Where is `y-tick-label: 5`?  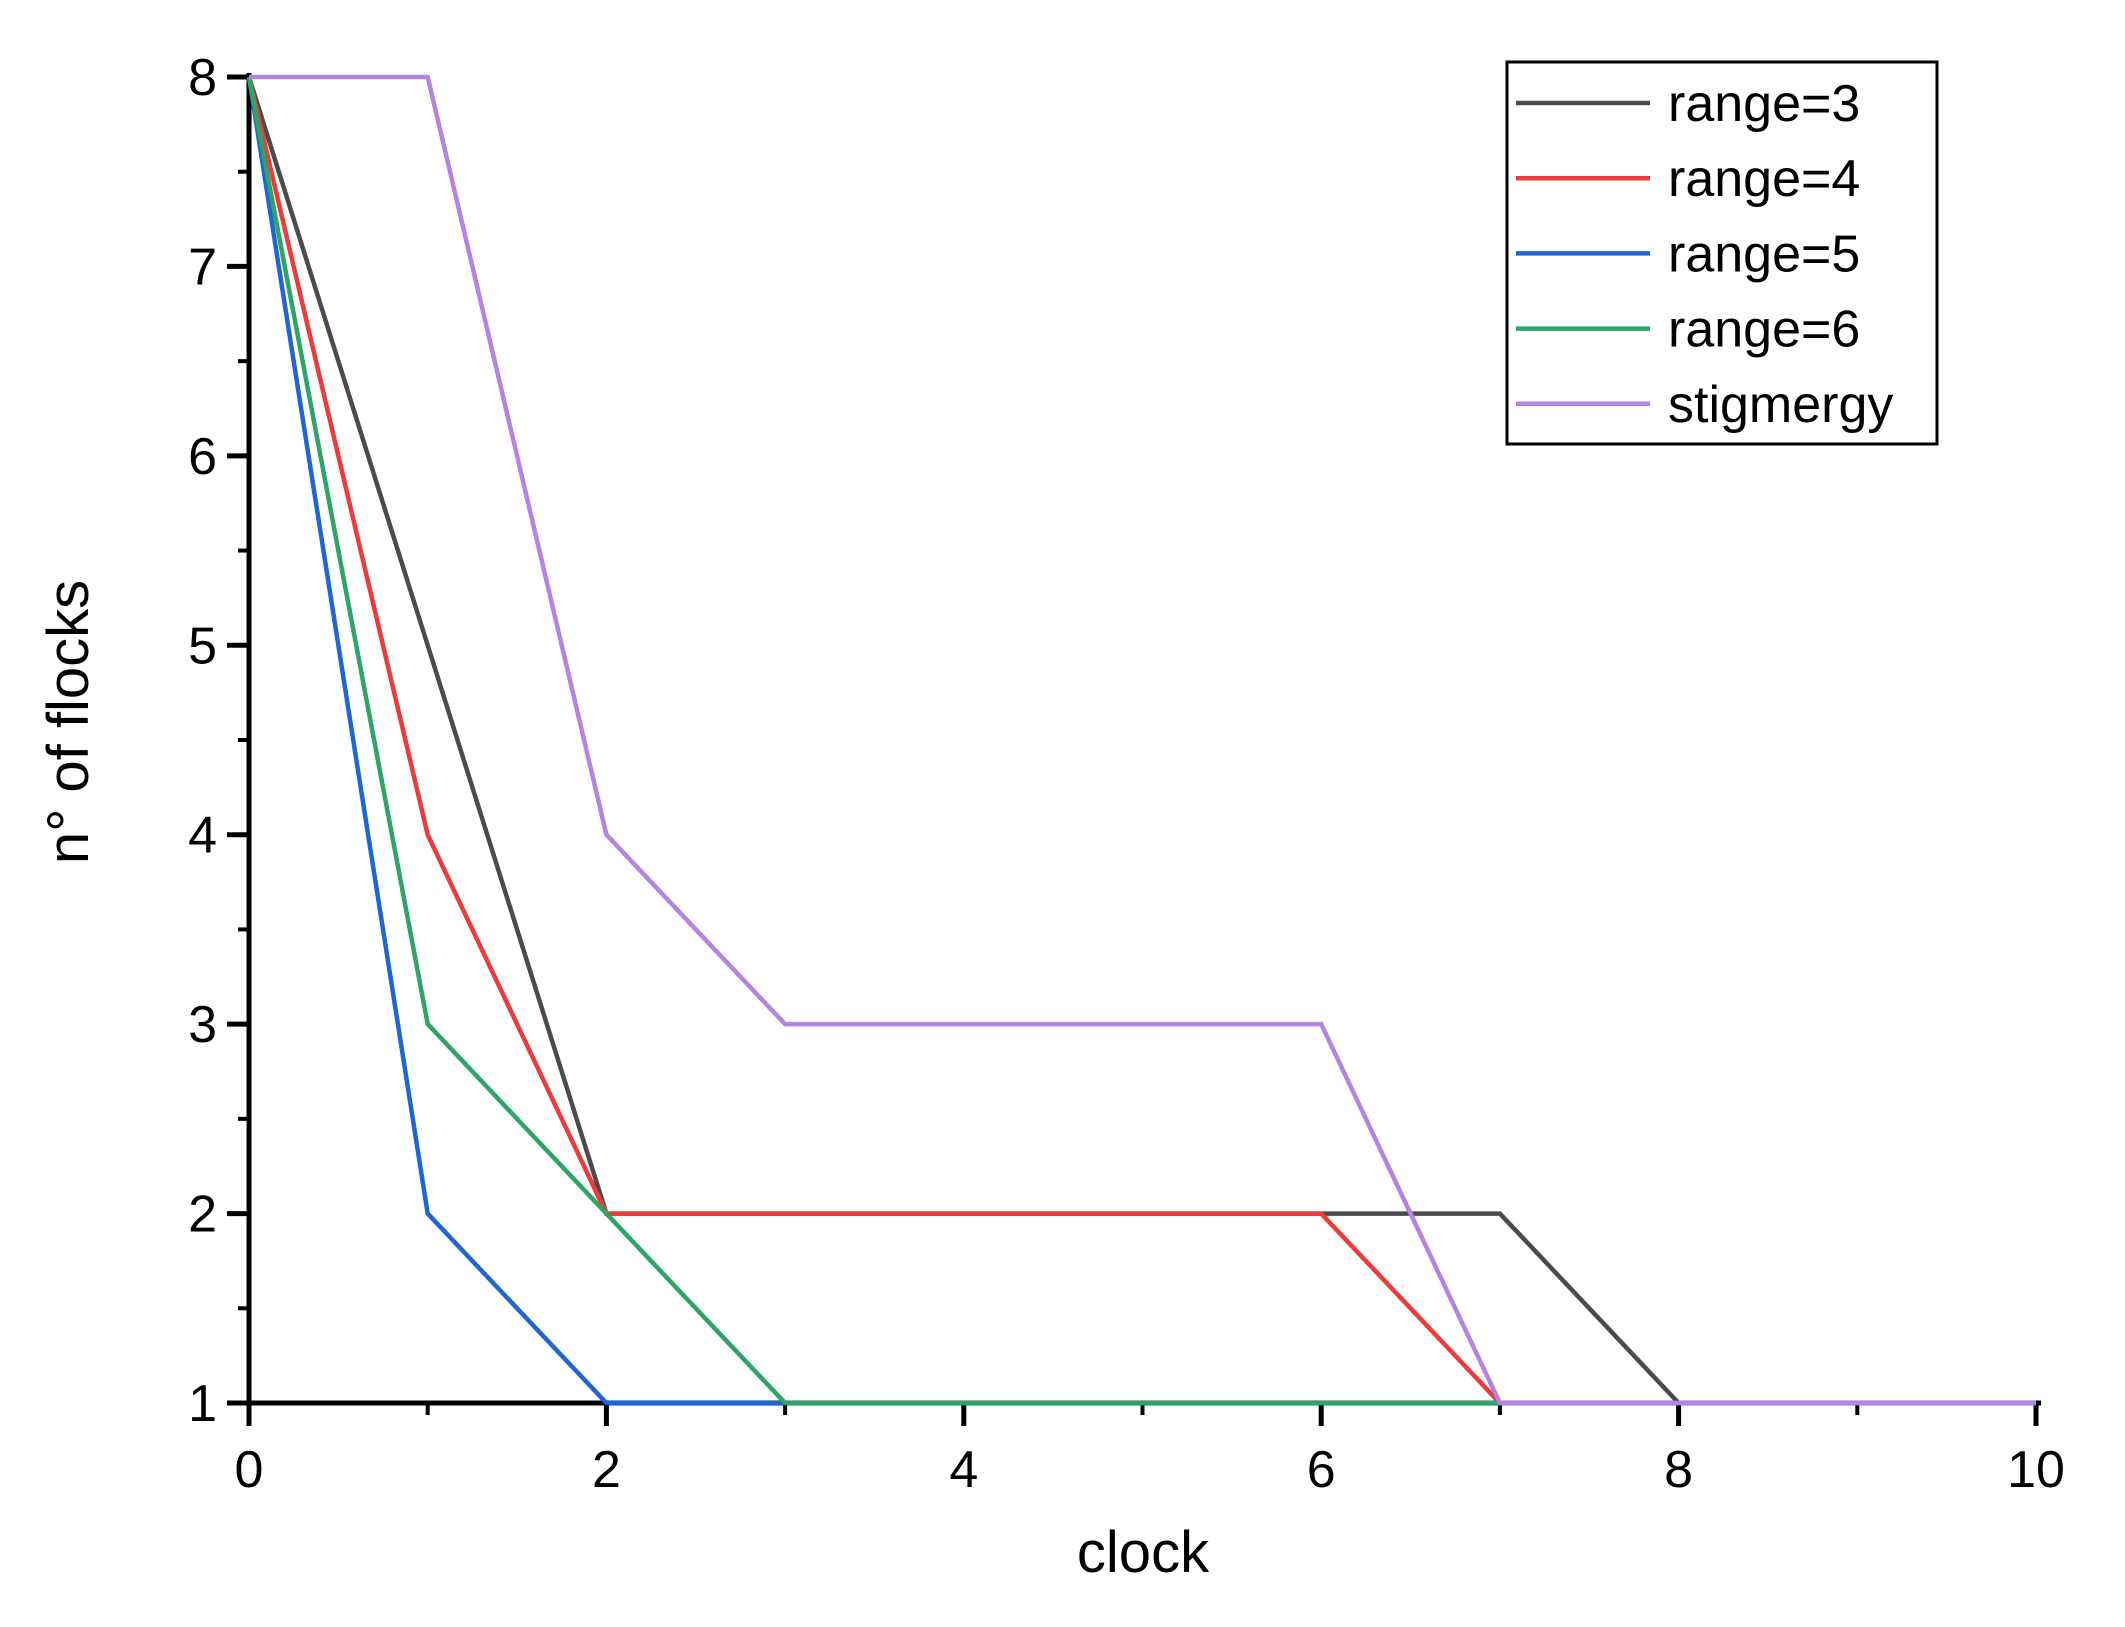 y-tick-label: 5 is located at coordinates (202, 646).